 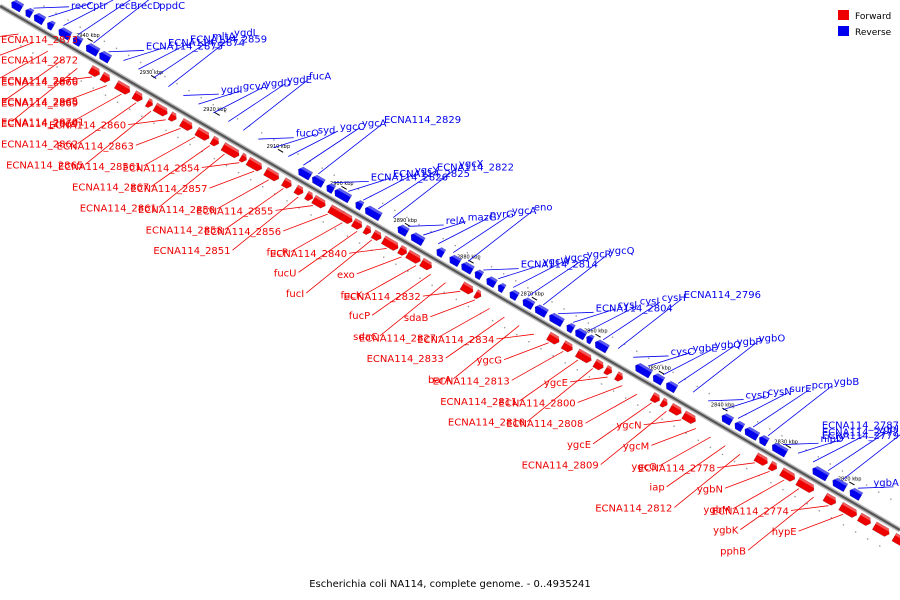 What do you see at coordinates (176, 210) in the screenshot?
I see `forward-gene-label: ECNA114_2850` at bounding box center [176, 210].